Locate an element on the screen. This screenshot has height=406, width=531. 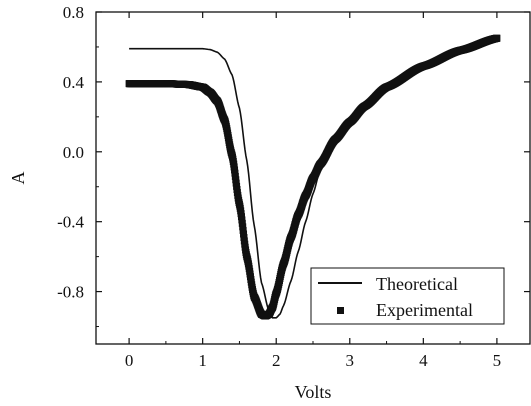
legend-box is located at coordinates (407, 296).